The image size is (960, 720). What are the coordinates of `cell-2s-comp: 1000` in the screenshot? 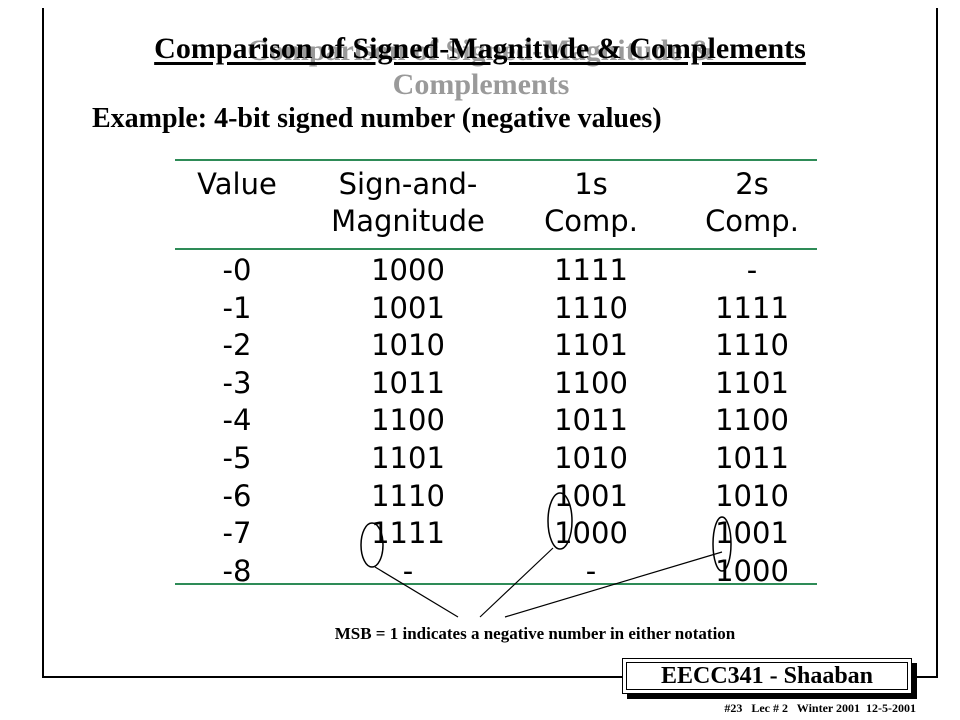 It's located at (752, 570).